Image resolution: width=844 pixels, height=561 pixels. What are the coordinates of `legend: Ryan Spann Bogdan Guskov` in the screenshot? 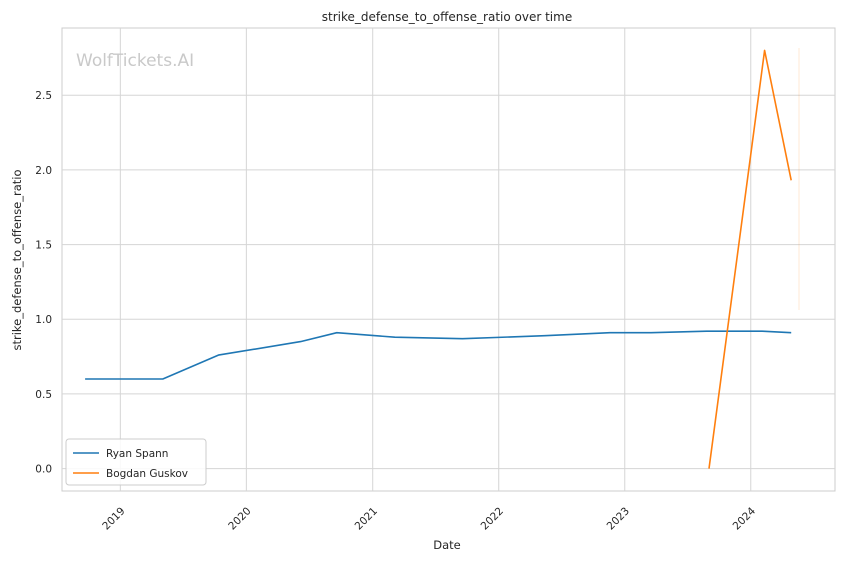 It's located at (136, 462).